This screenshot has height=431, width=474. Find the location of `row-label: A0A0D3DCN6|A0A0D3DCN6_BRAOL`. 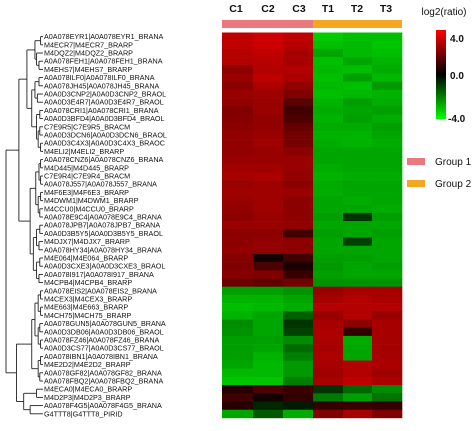

row-label: A0A0D3DCN6|A0A0D3DCN6_BRAOL is located at coordinates (105, 134).